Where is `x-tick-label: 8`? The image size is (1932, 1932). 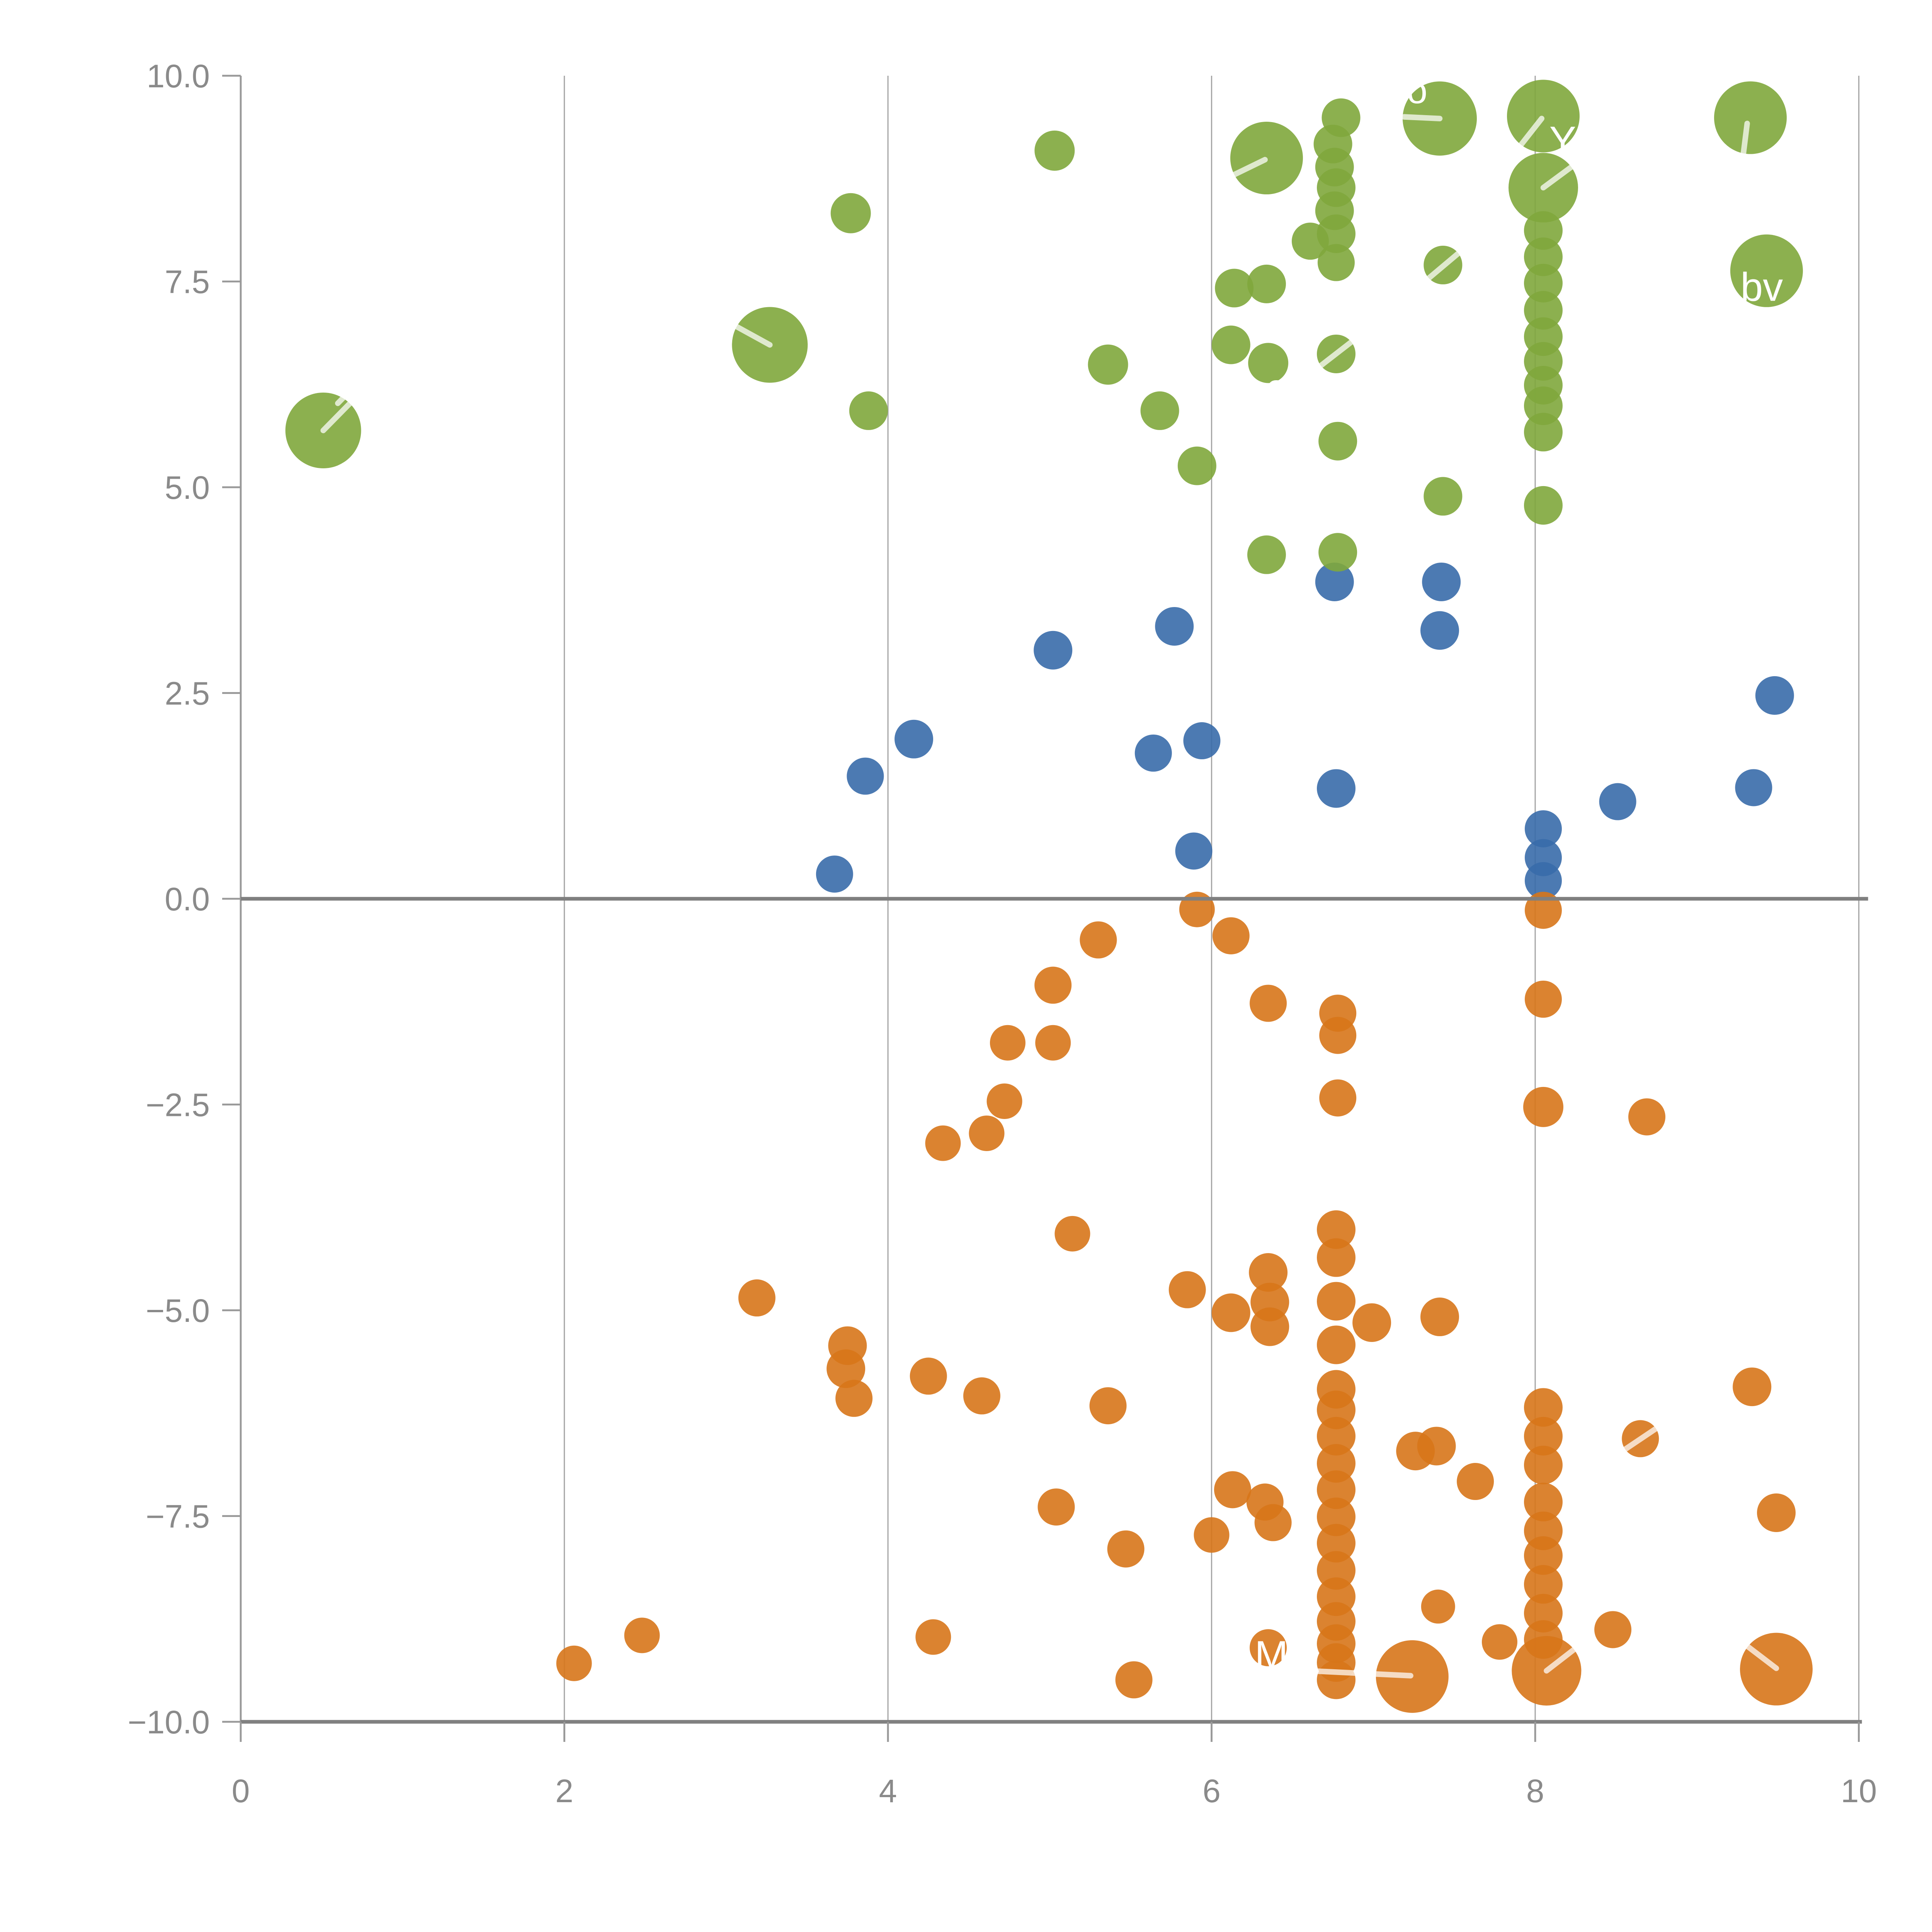
x-tick-label: 8 is located at coordinates (1535, 1791).